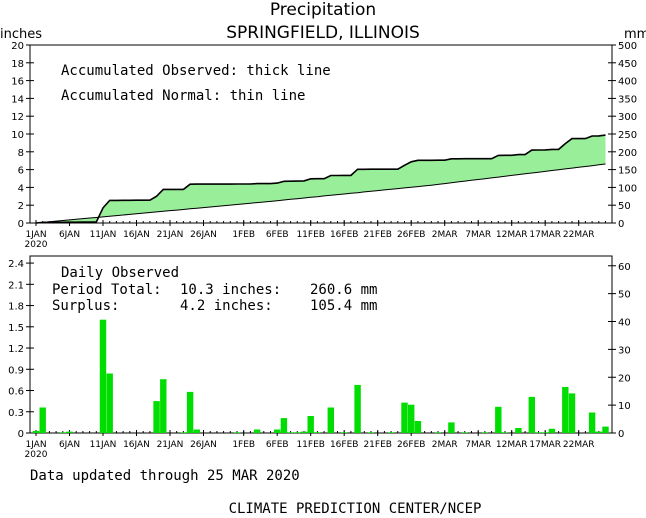  What do you see at coordinates (16, 307) in the screenshot?
I see `bottom-ytick-label: 1.8` at bounding box center [16, 307].